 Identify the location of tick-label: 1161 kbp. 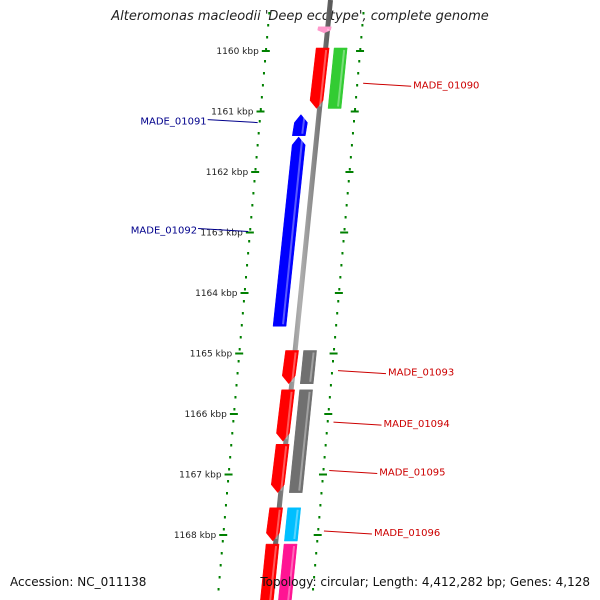
(232, 113).